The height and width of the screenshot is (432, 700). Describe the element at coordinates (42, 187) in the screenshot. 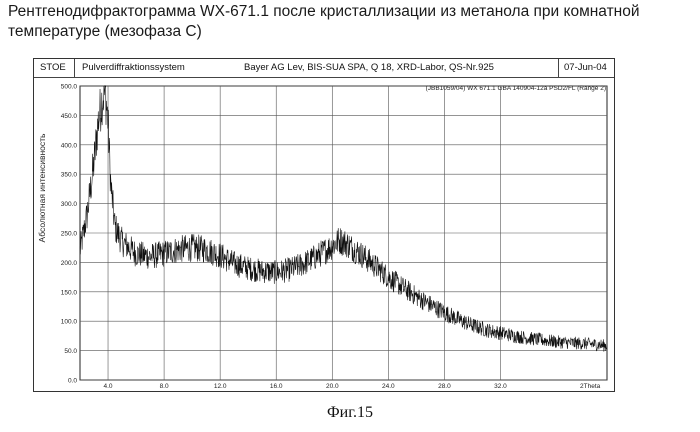

I see `y-axis-label: Абсолютная интенсивность` at that location.